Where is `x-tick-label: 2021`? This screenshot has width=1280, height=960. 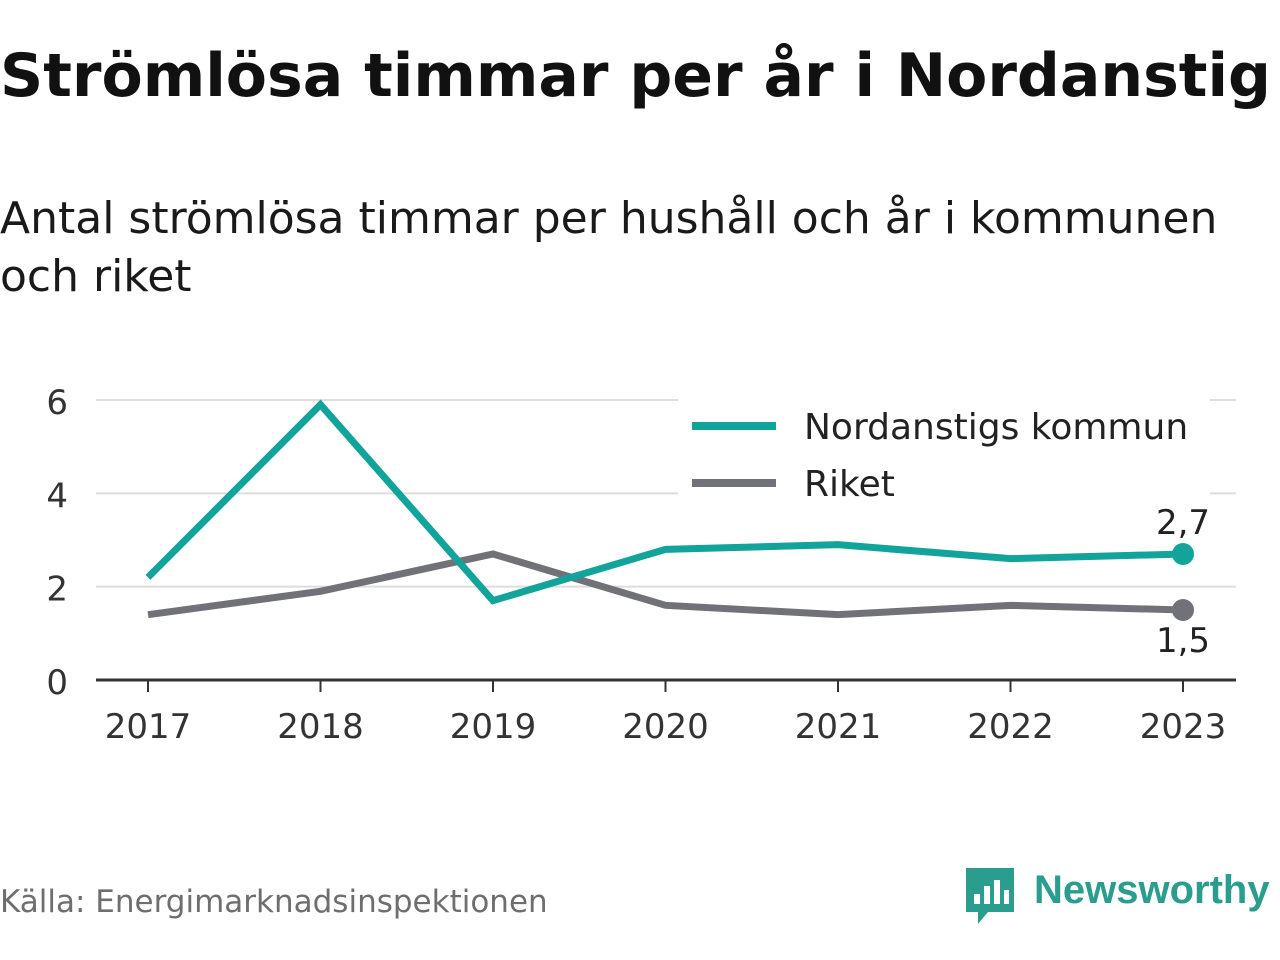 x-tick-label: 2021 is located at coordinates (838, 727).